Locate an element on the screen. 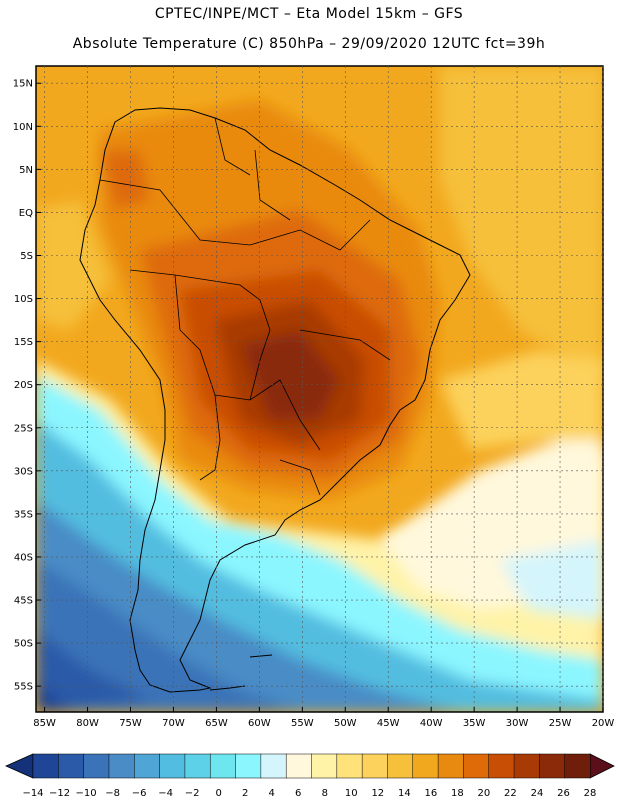 Image resolution: width=618 pixels, height=800 pixels. latitude-label: EQ is located at coordinates (26, 213).